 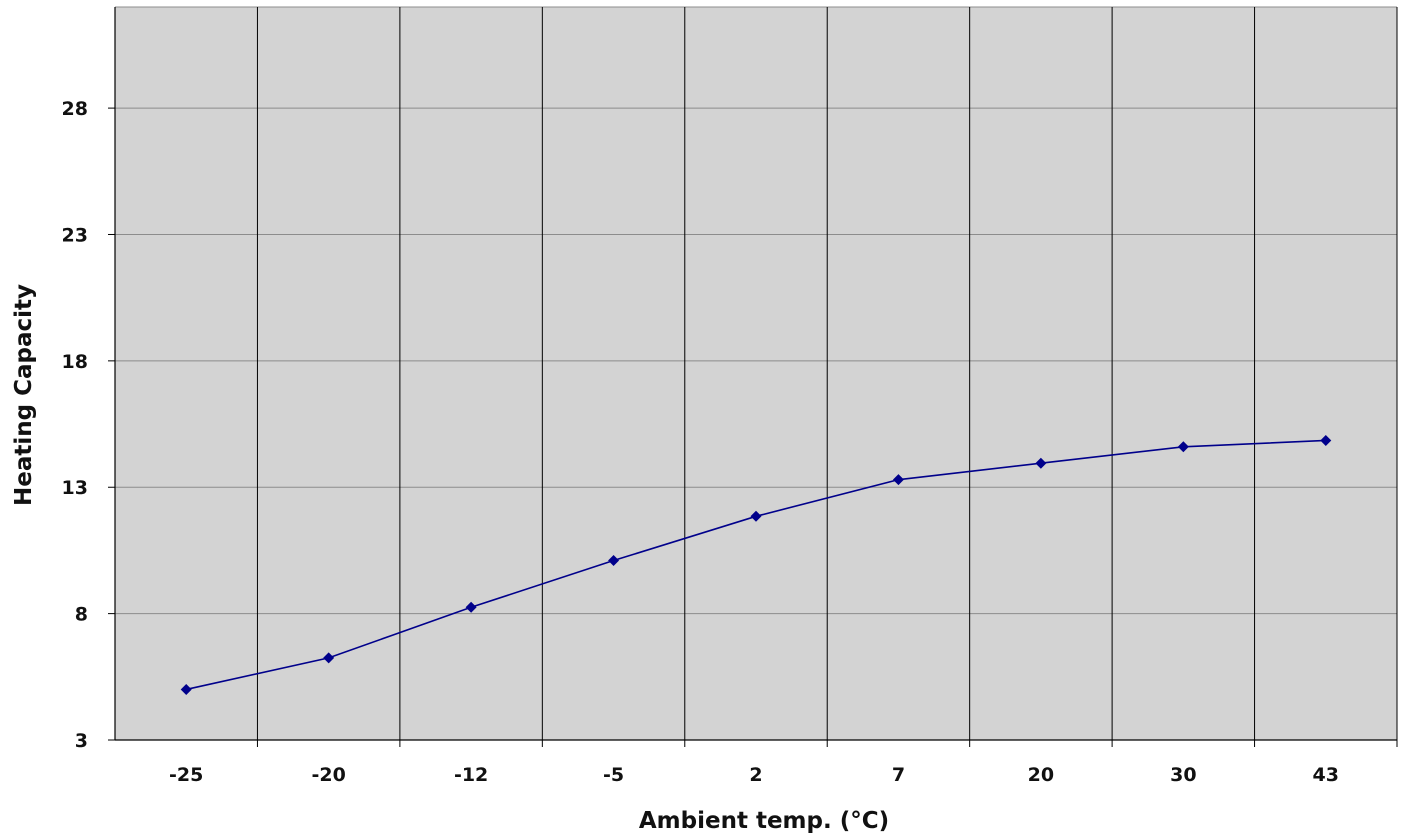 I want to click on x-tick-label: 20, so click(x=1041, y=775).